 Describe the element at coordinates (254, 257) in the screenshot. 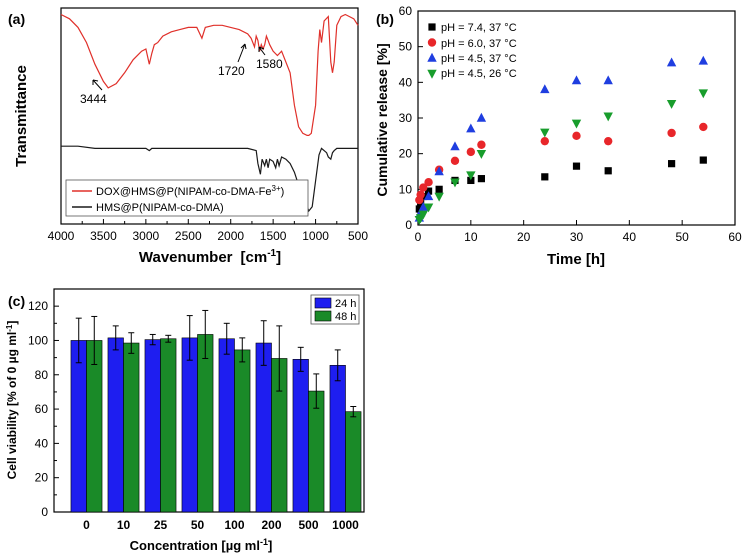

I see `panel-a-x-axis-unit: [cm` at that location.